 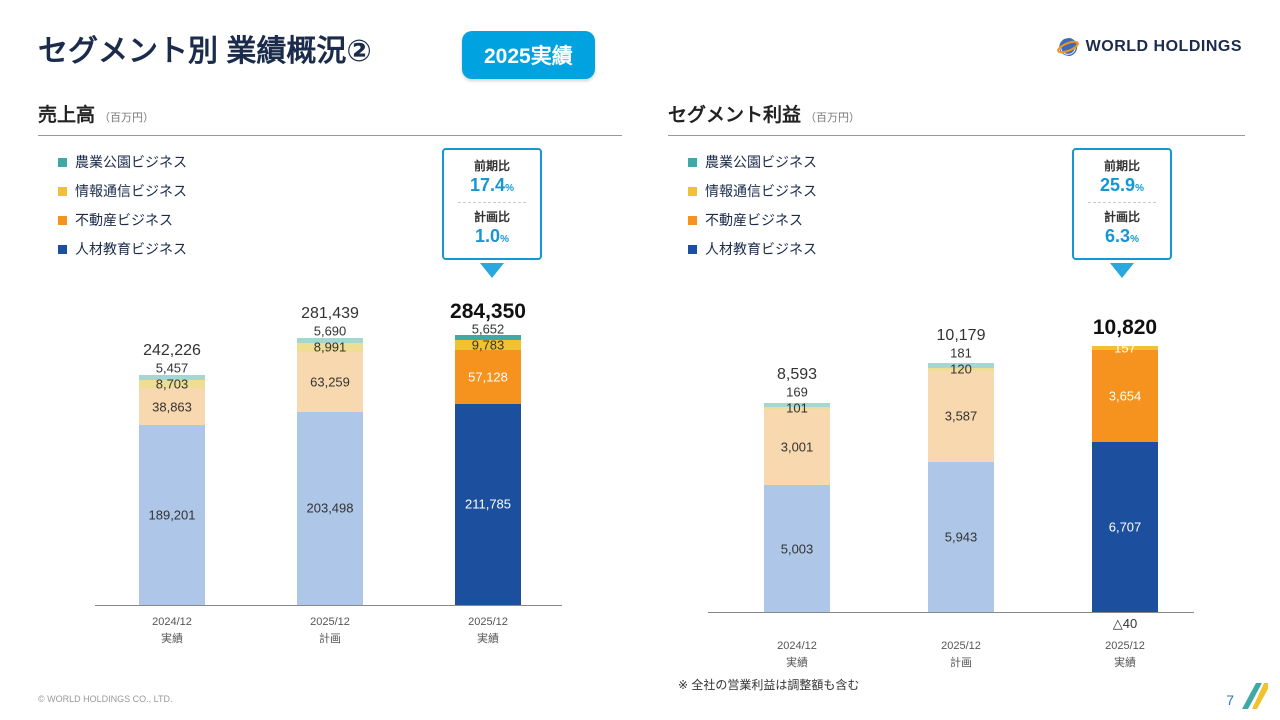 I want to click on segment-value-label: 169, so click(x=797, y=392).